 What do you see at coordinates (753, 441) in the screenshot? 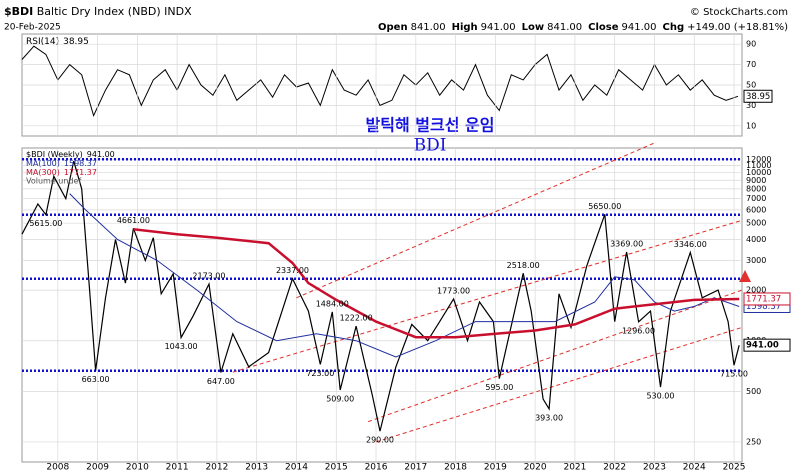
I see `y-tick-label: 250` at bounding box center [753, 441].